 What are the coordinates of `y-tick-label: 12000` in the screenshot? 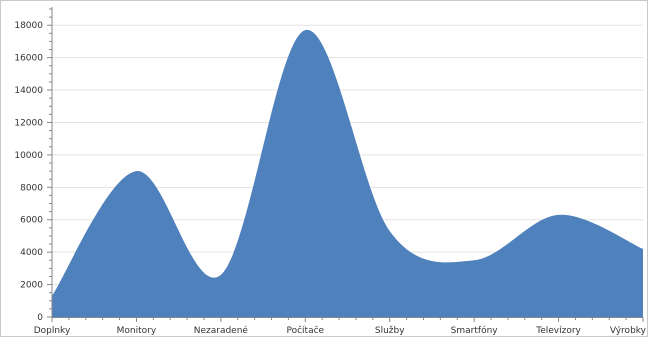 It's located at (28, 123).